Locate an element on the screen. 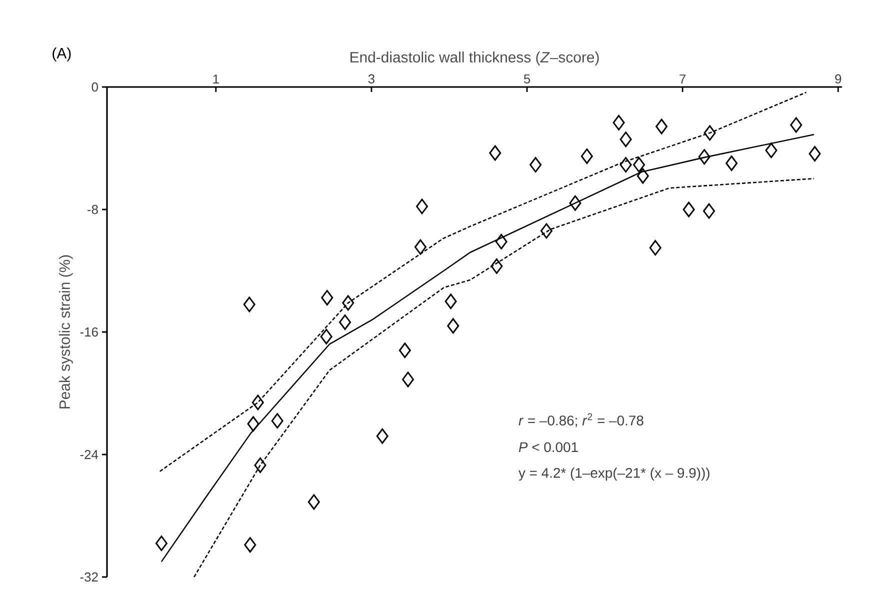 Image resolution: width=878 pixels, height=592 pixels. annotation: r = –0.86; r$^{2}$ = –0.78 is located at coordinates (581, 420).